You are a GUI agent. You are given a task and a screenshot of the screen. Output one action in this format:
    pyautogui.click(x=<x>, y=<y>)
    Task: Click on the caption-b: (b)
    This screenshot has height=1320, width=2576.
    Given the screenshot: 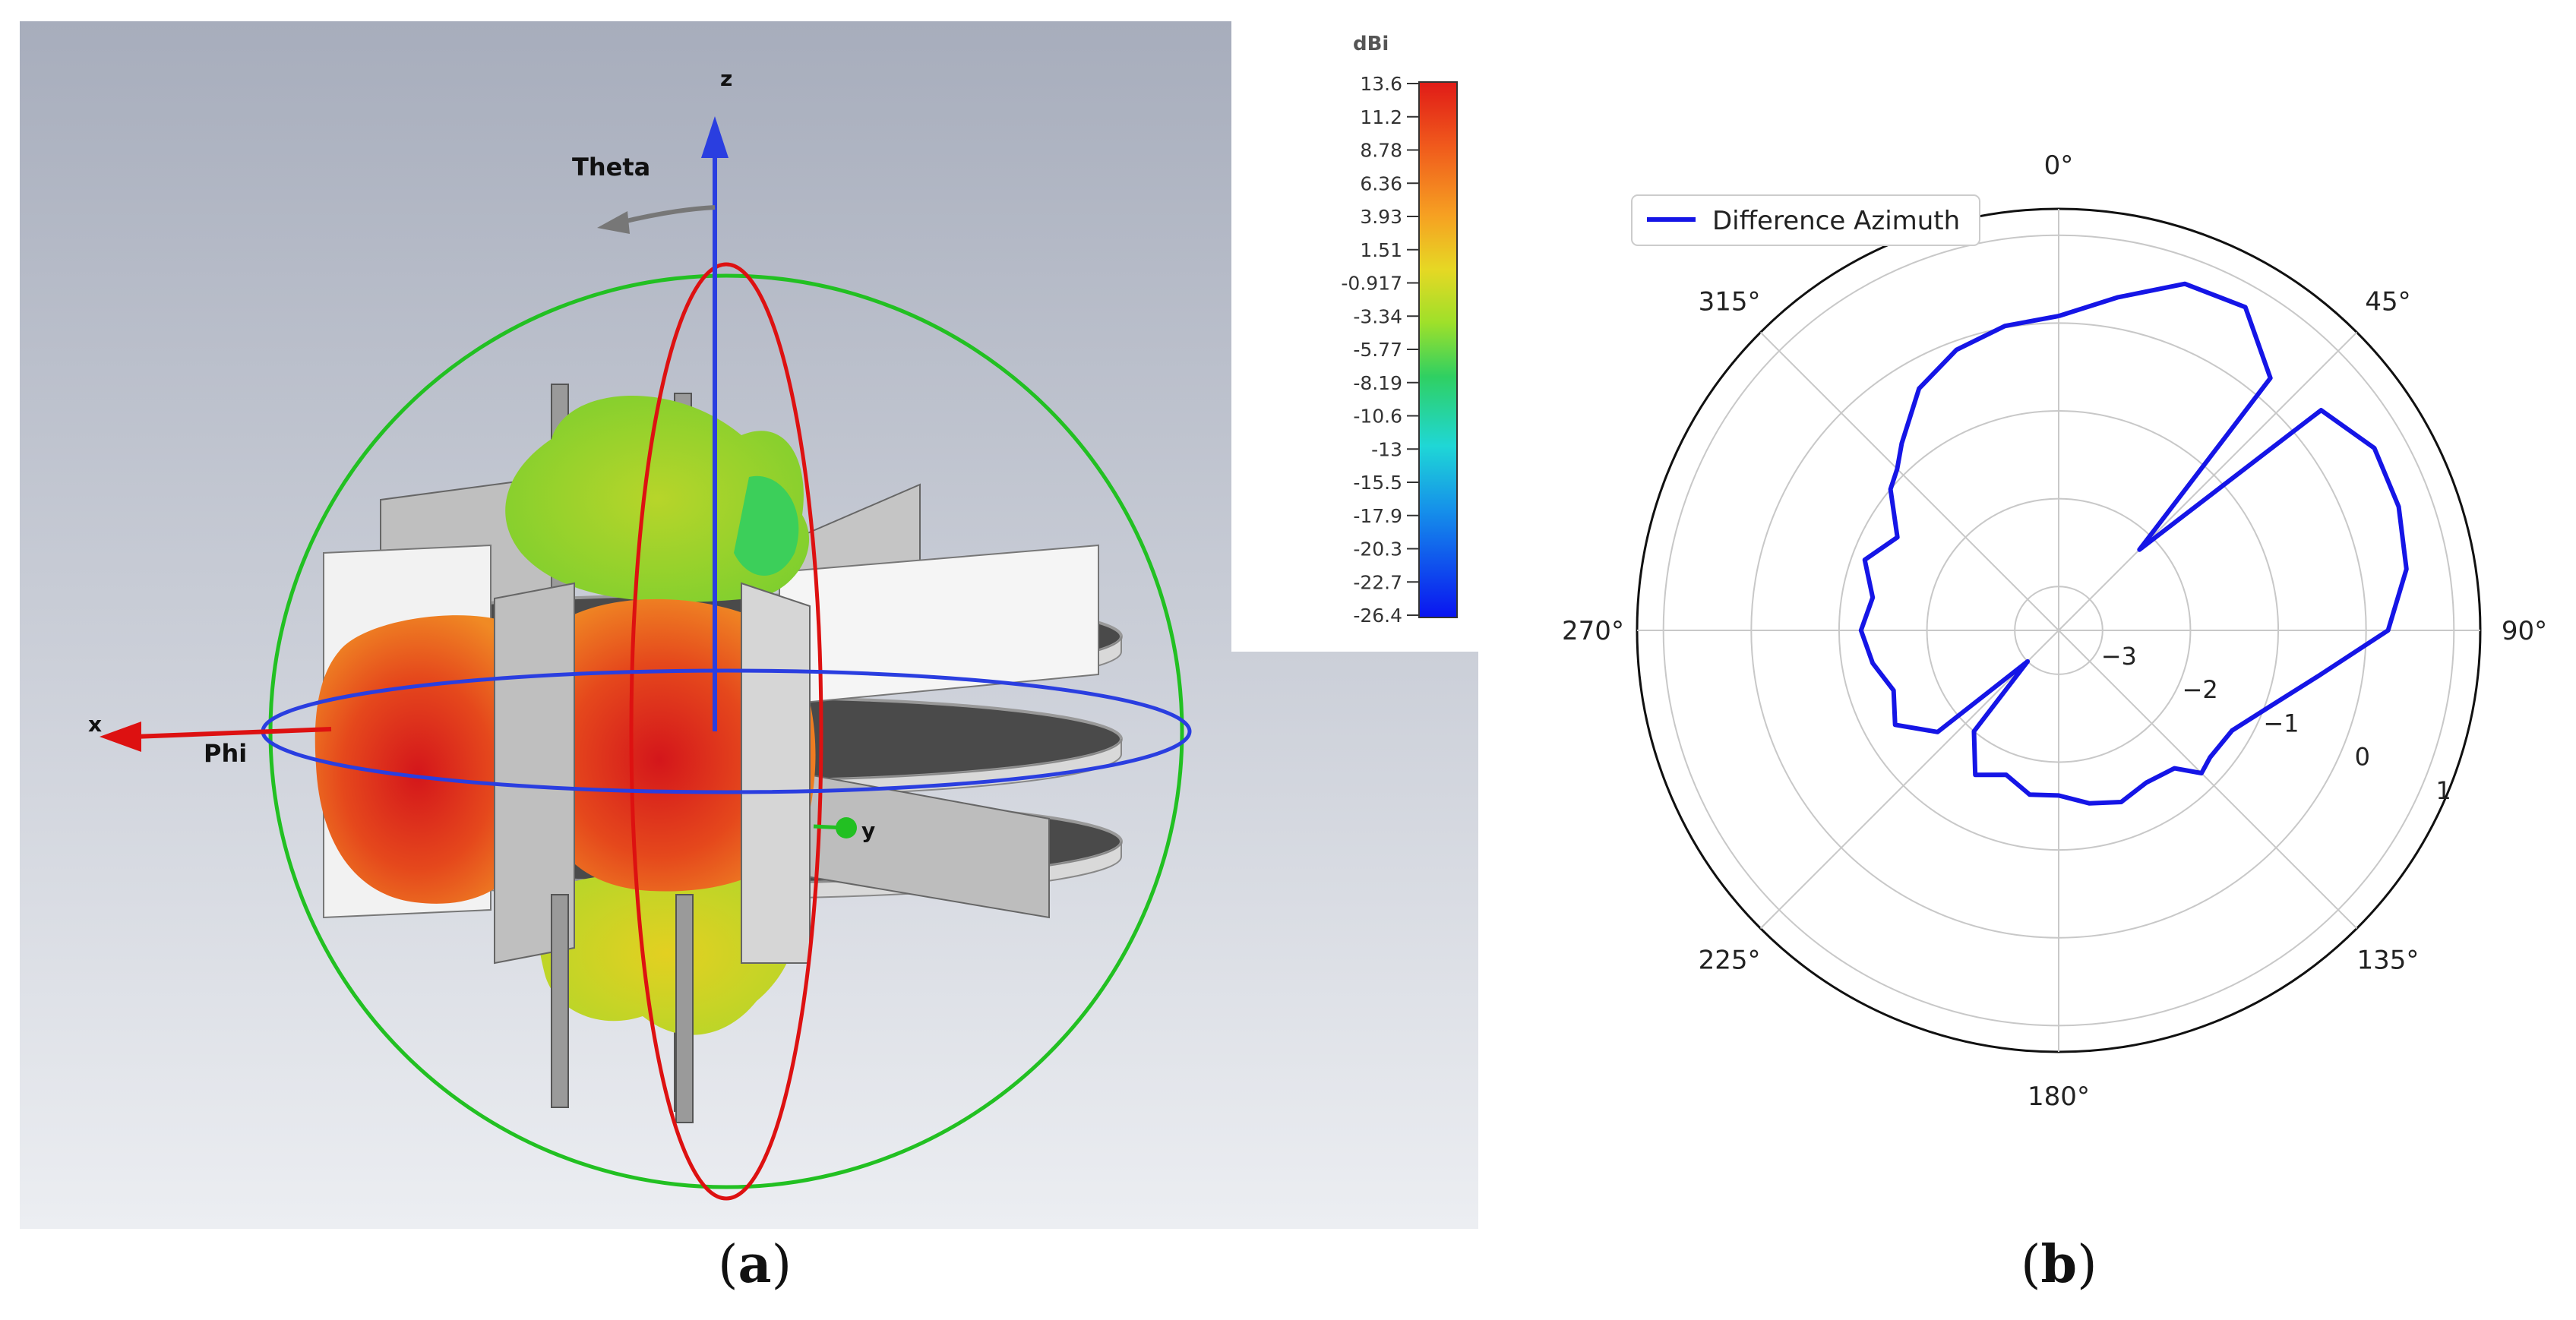 What is the action you would take?
    pyautogui.click(x=2059, y=1264)
    